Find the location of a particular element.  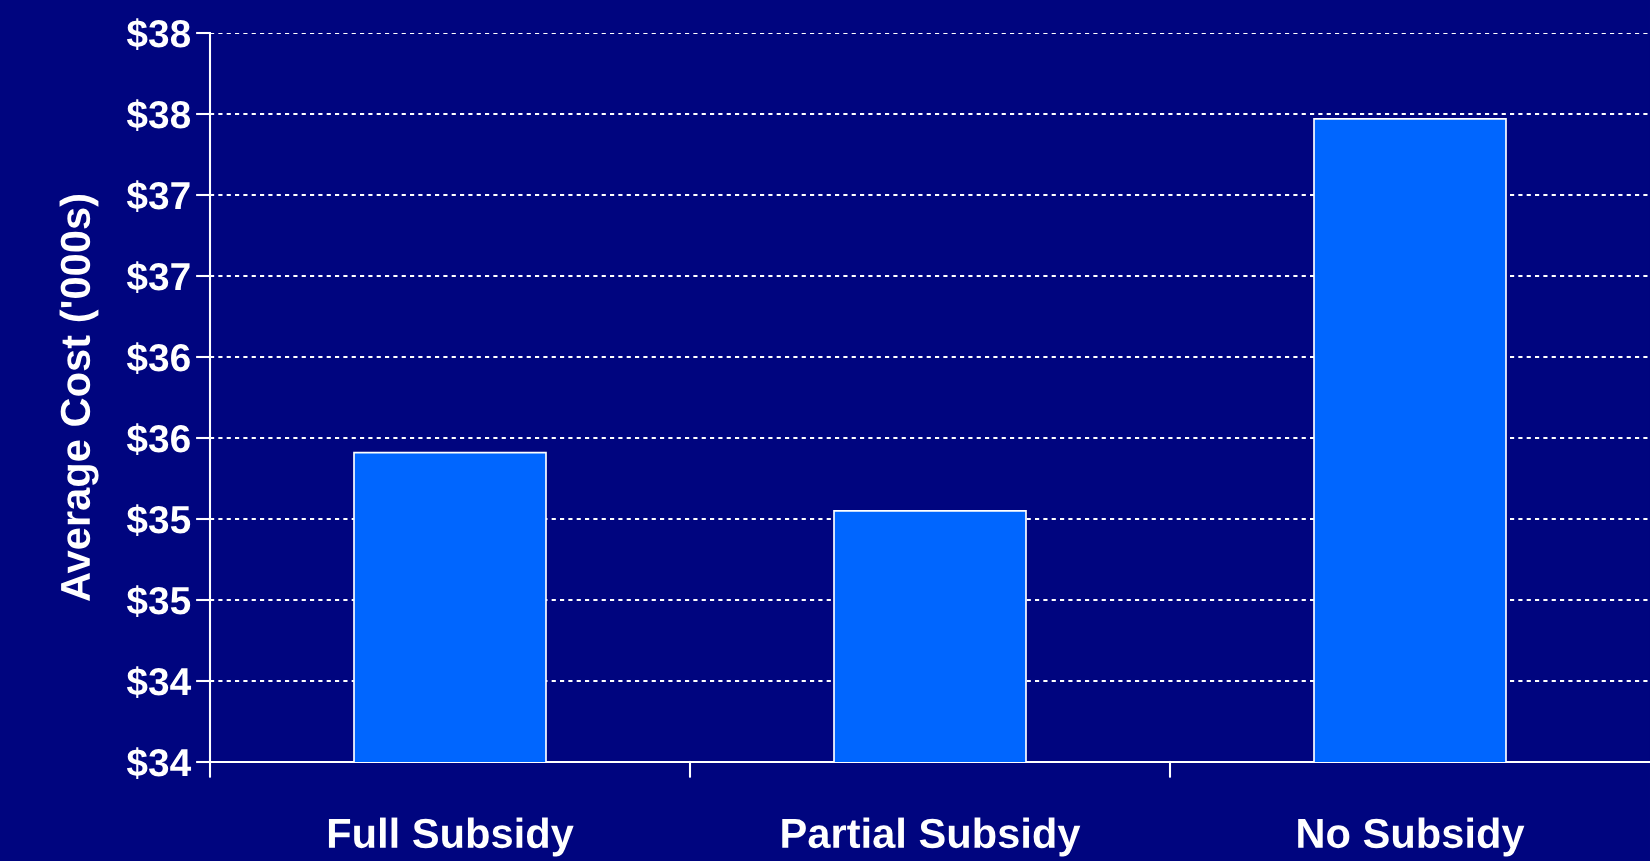

x-tick-label: No Subsidy is located at coordinates (1411, 837).